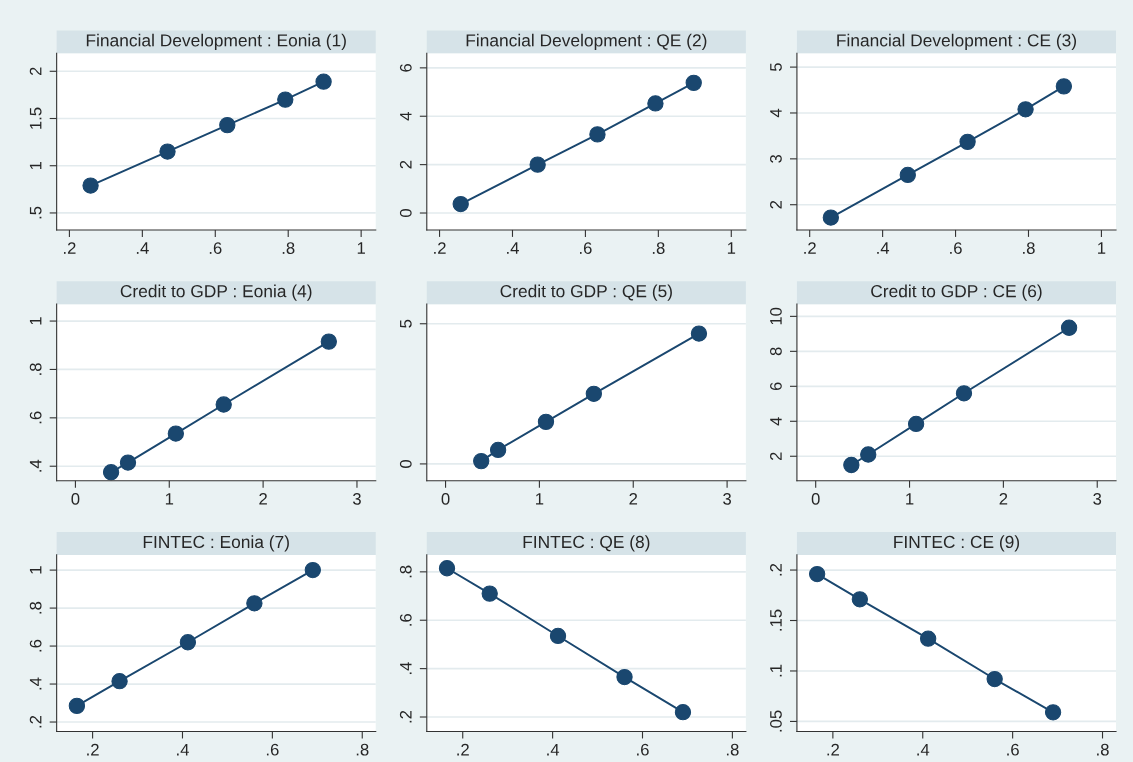 The width and height of the screenshot is (1133, 762). Describe the element at coordinates (35, 118) in the screenshot. I see `y-tick-label: 1.5` at that location.